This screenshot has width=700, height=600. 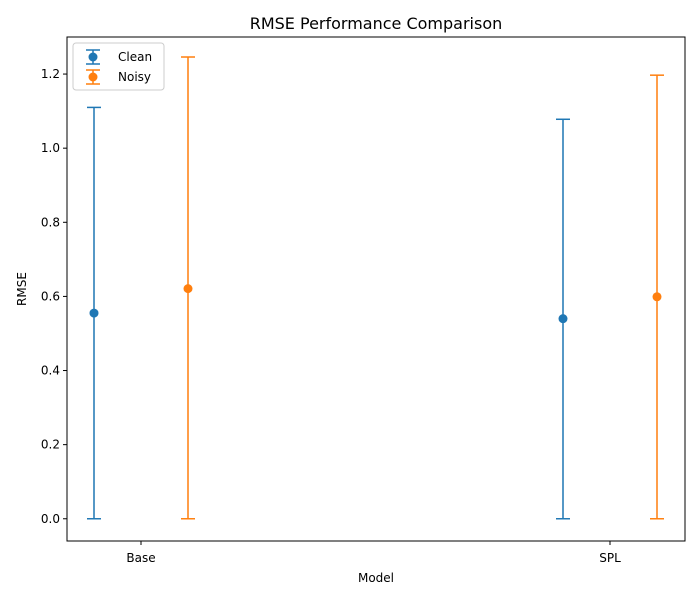 I want to click on y-tick-label: 0.8, so click(x=50, y=222).